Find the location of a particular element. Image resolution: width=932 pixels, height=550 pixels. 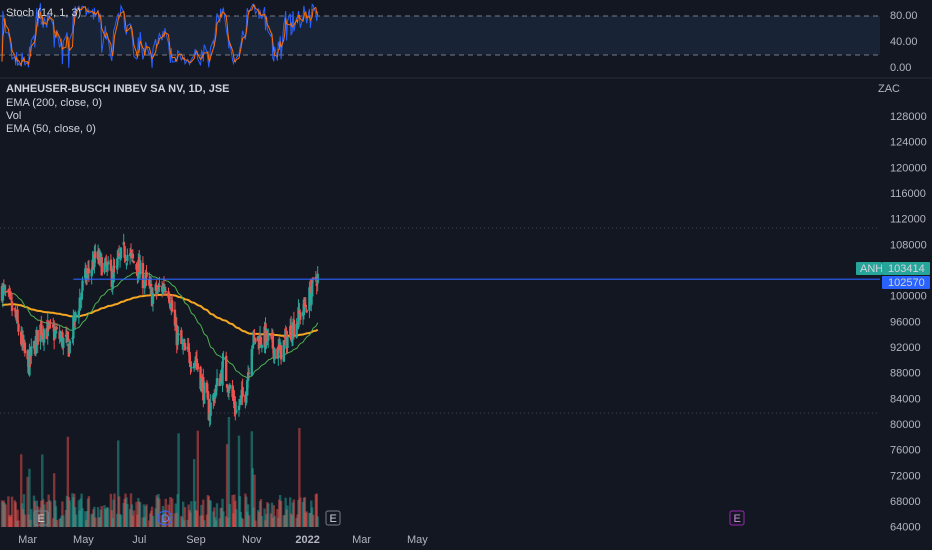

symbol-marker: ANH is located at coordinates (871, 269).